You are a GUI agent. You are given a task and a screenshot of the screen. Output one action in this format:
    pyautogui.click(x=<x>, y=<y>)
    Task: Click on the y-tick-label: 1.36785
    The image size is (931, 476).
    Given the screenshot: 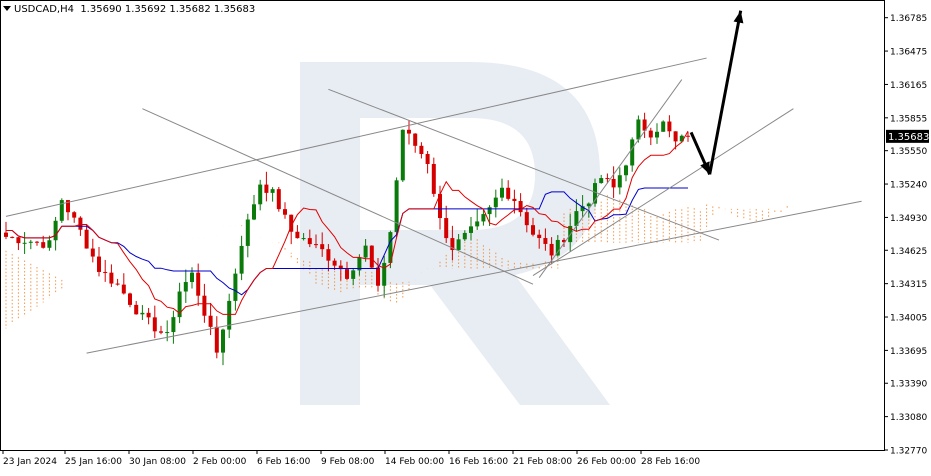 What is the action you would take?
    pyautogui.click(x=908, y=19)
    